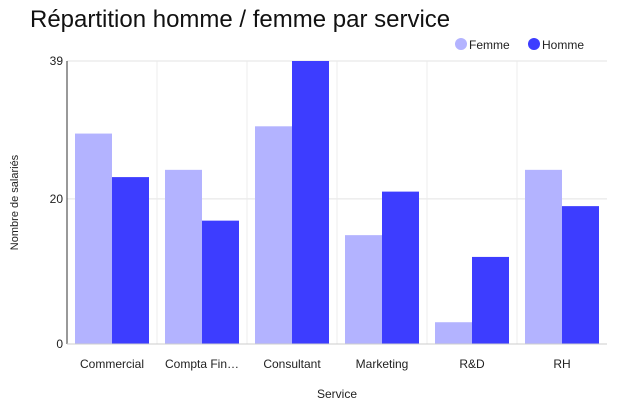  Describe the element at coordinates (472, 364) in the screenshot. I see `x-tick-label: R&D` at that location.